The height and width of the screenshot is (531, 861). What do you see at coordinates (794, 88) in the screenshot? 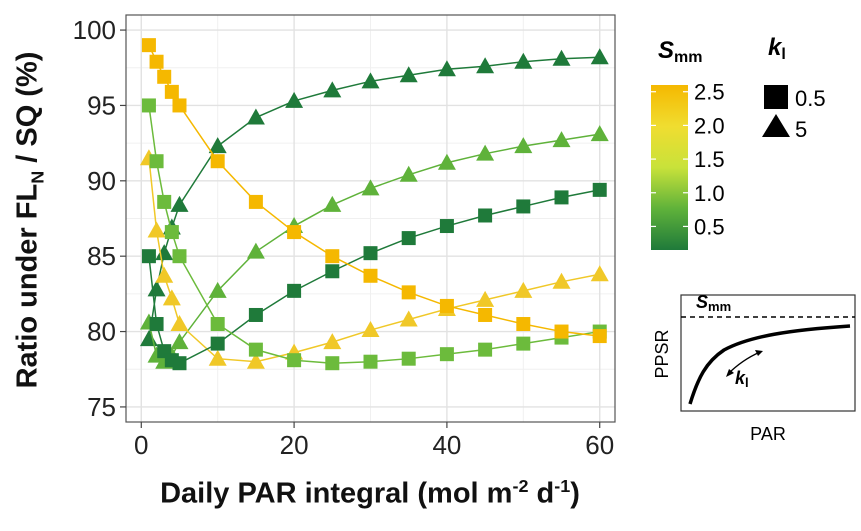
I see `shape-legend: kl 0.5 5` at bounding box center [794, 88].